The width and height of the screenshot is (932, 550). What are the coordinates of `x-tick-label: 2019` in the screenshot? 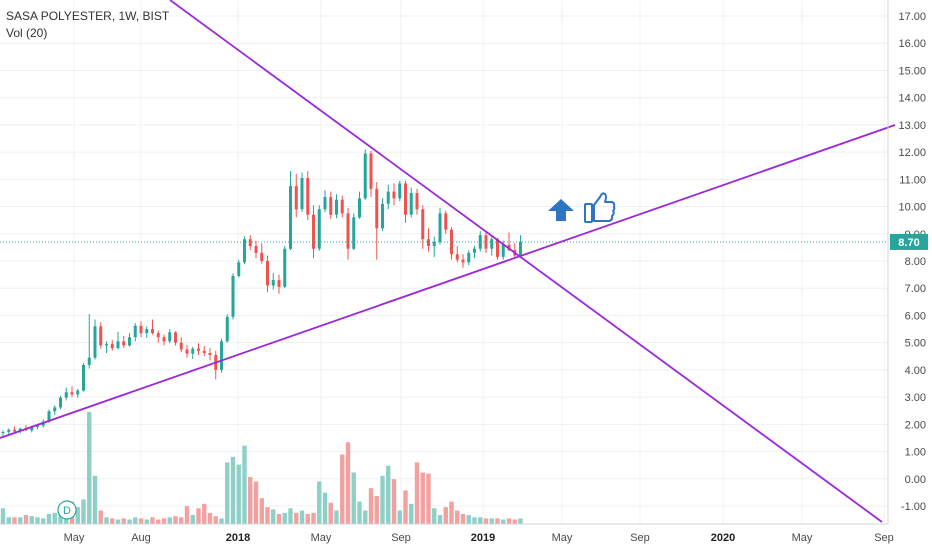 It's located at (483, 538).